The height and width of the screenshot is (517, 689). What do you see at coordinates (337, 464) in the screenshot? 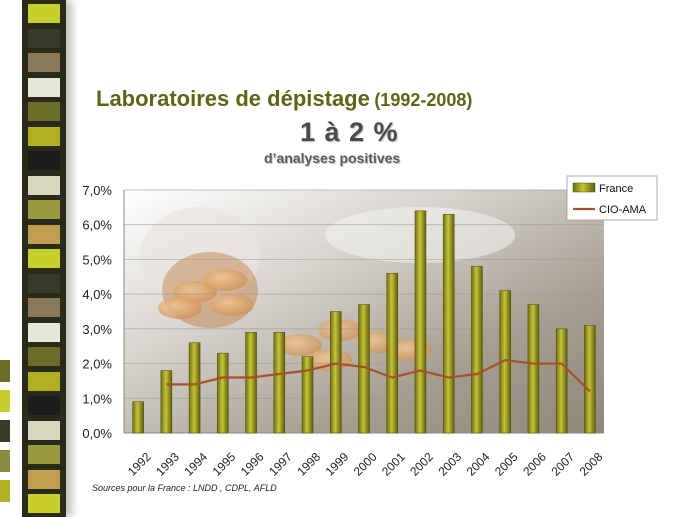
I see `x-tick-label: 1999` at bounding box center [337, 464].